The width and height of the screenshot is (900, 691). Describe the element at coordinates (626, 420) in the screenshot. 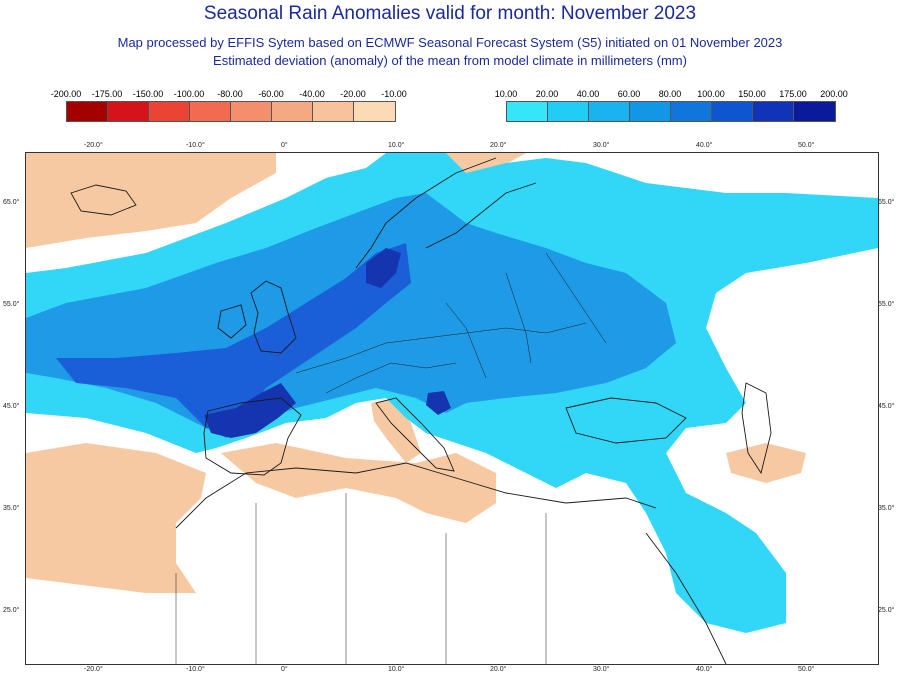

I see `coastline-black-sea` at that location.